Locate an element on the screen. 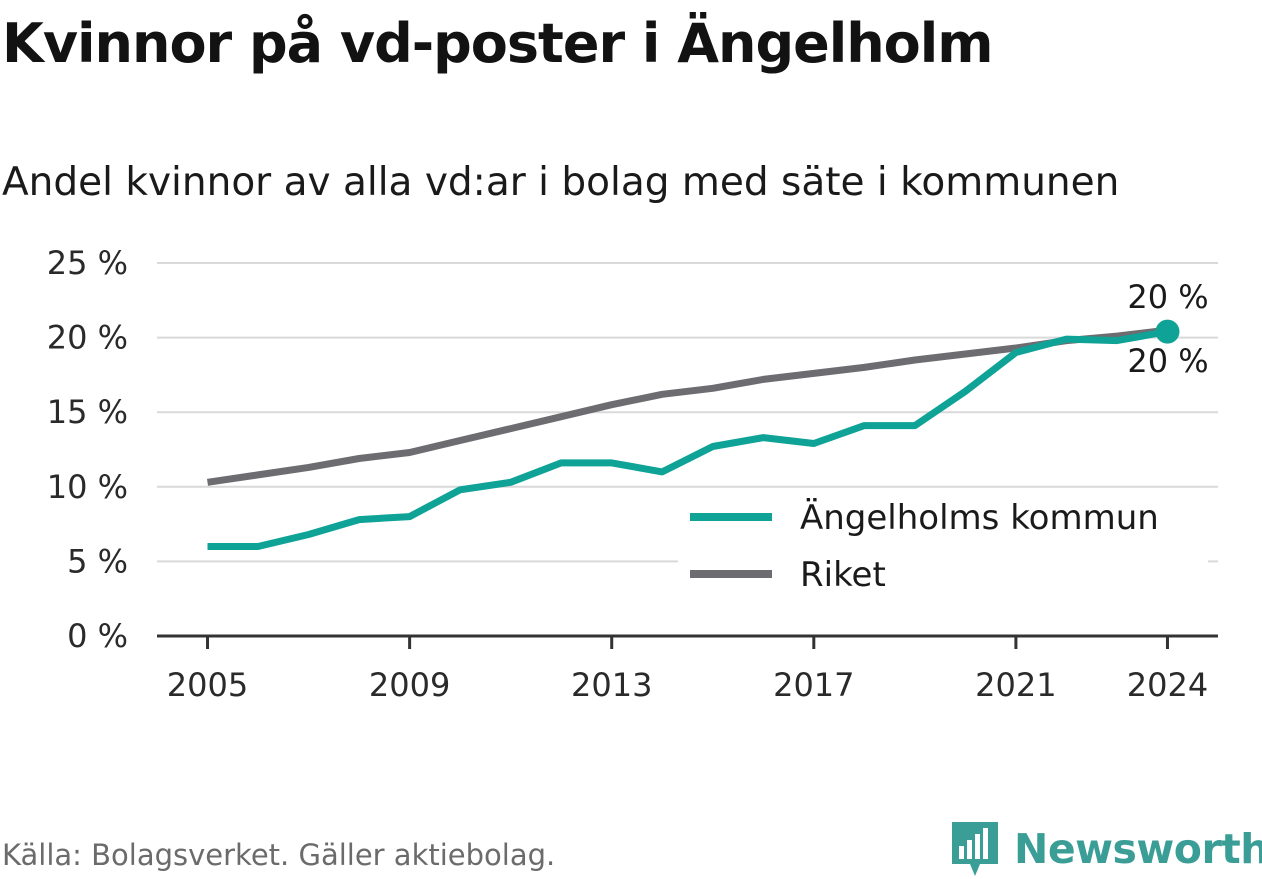 The width and height of the screenshot is (1262, 879). x-tick-label-2017: 2017 is located at coordinates (813, 685).